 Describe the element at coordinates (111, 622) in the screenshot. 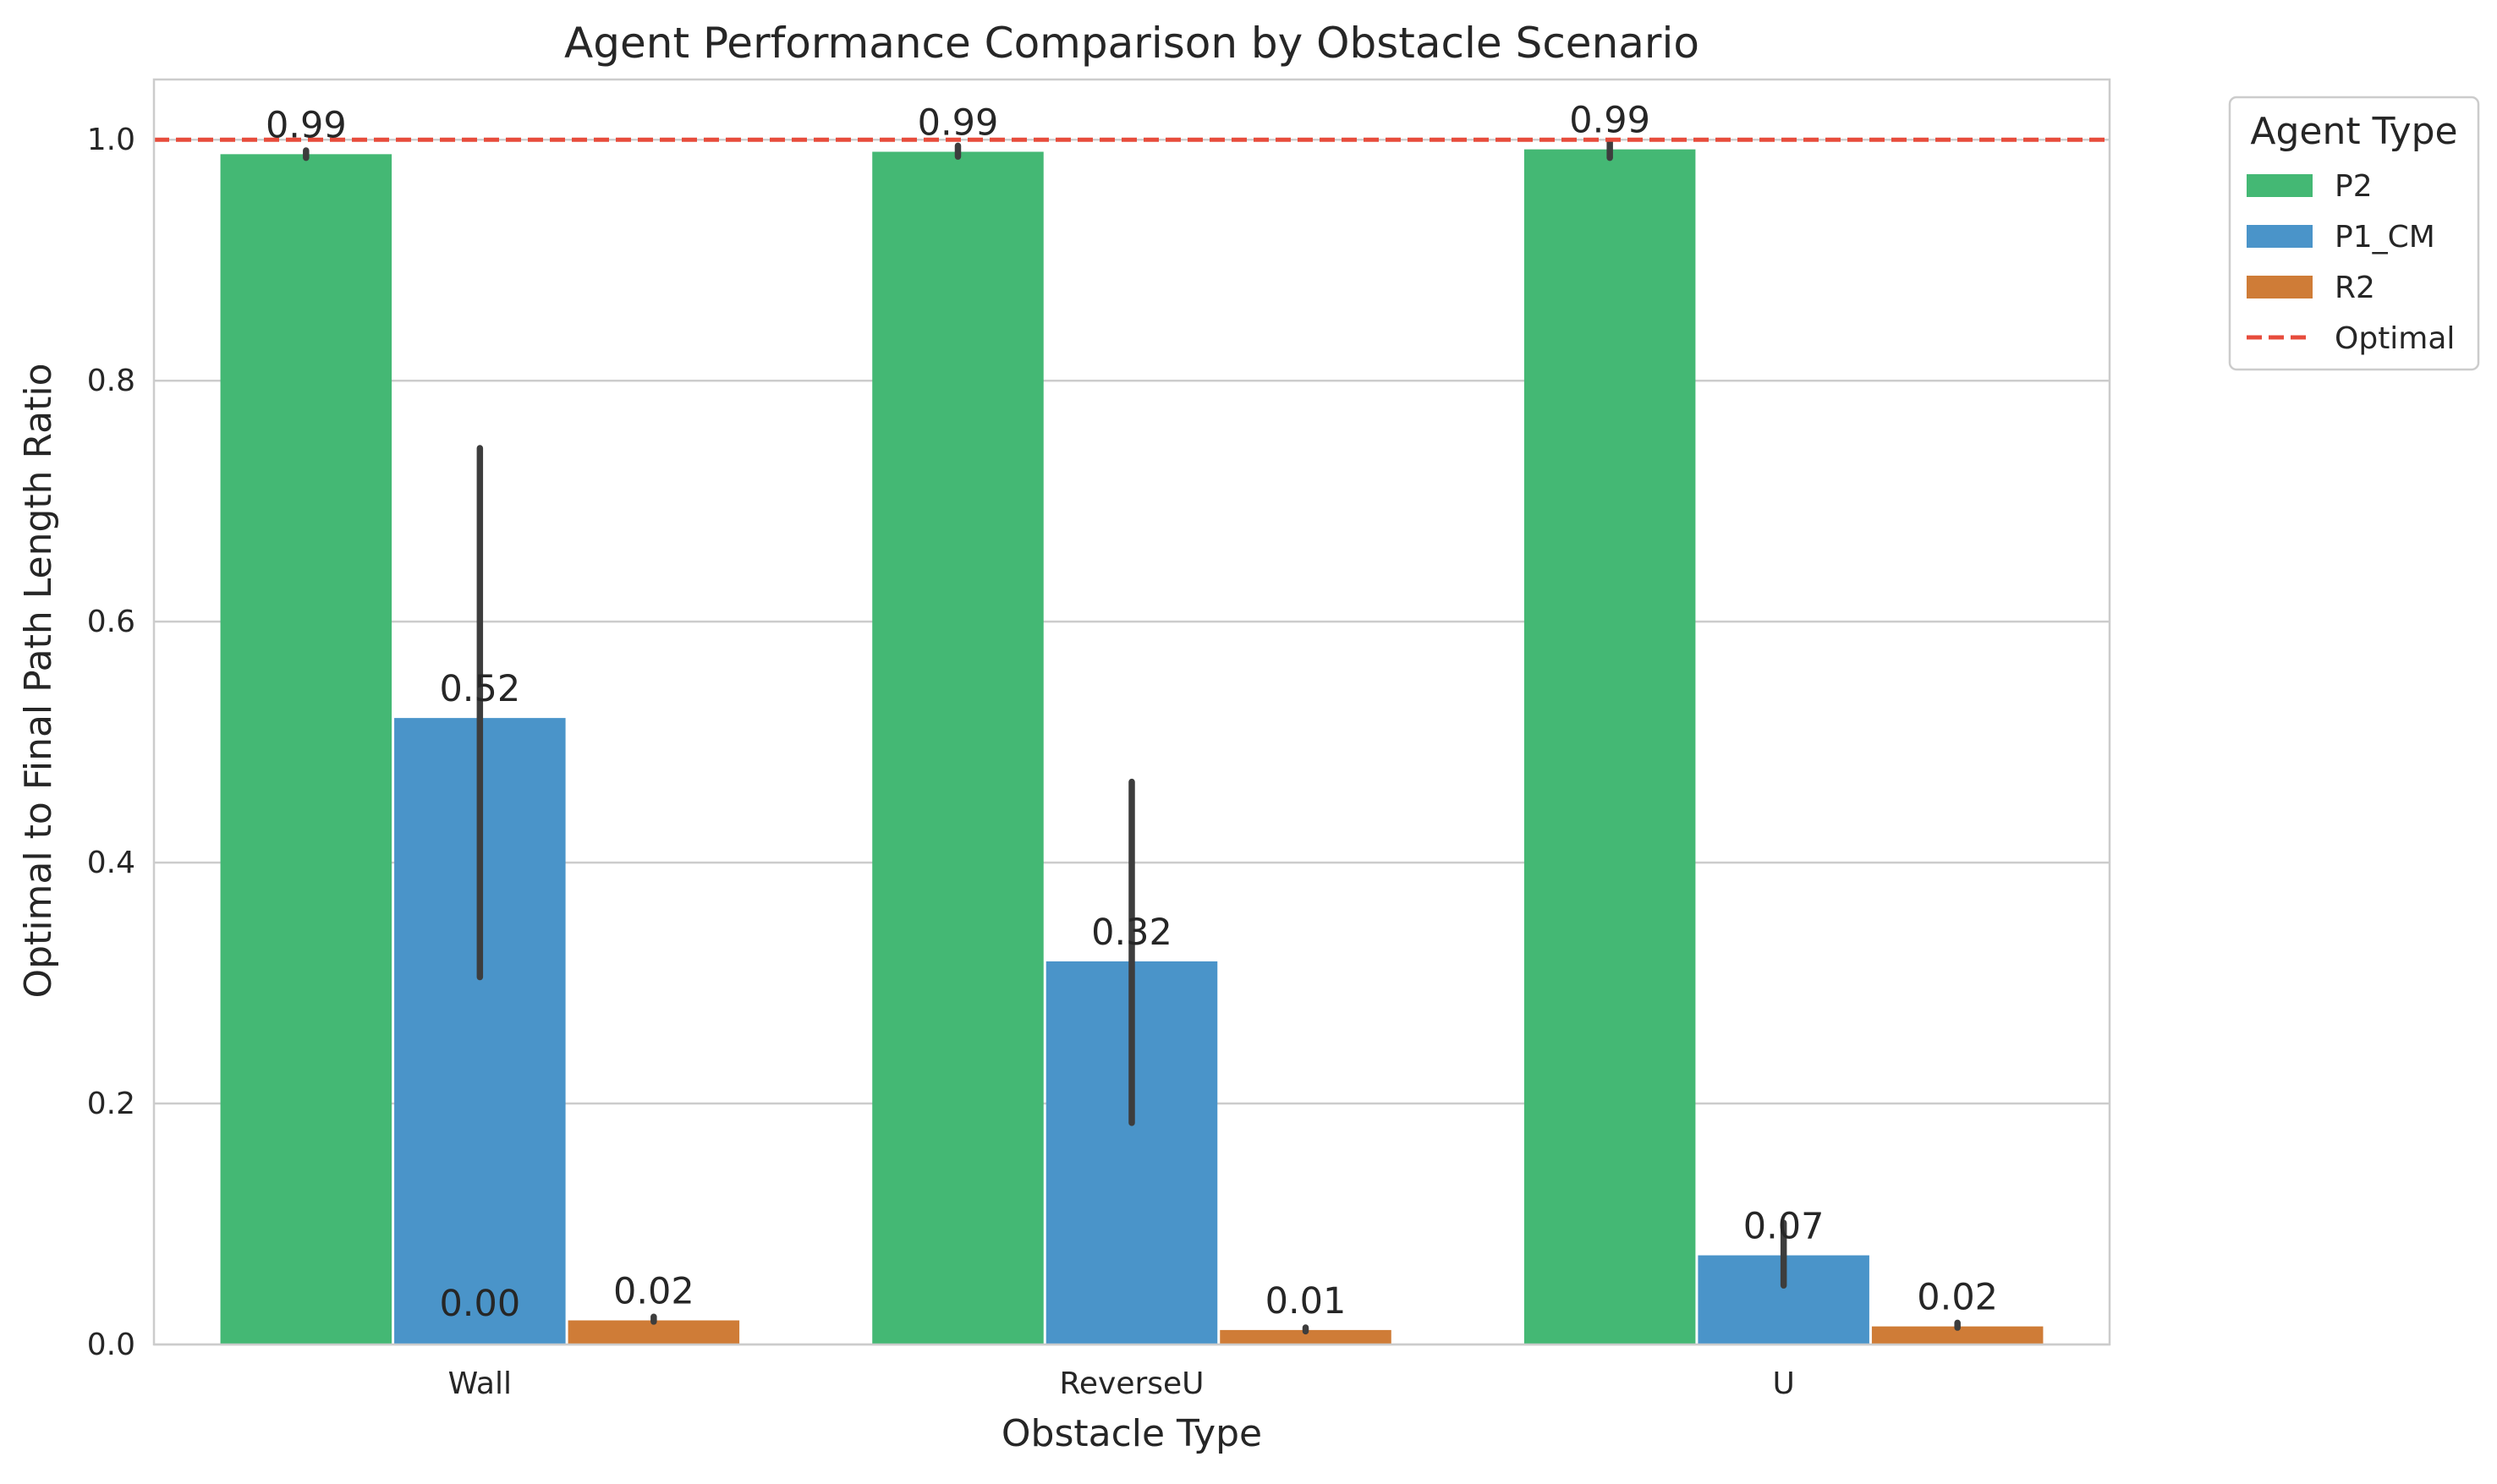

I see `y-tick-label: 0.6` at that location.